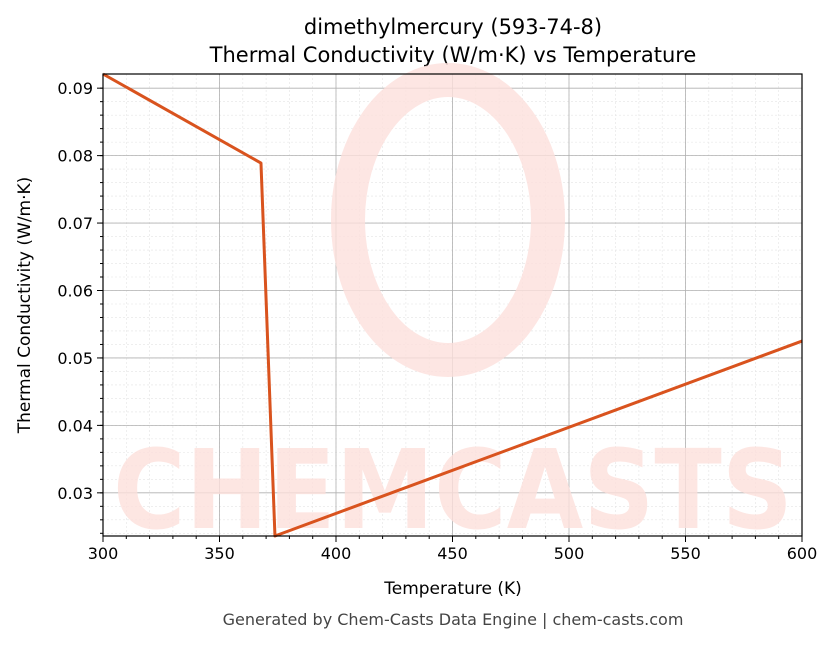 The image size is (836, 648). What do you see at coordinates (452, 553) in the screenshot?
I see `x-tick-label: 450` at bounding box center [452, 553].